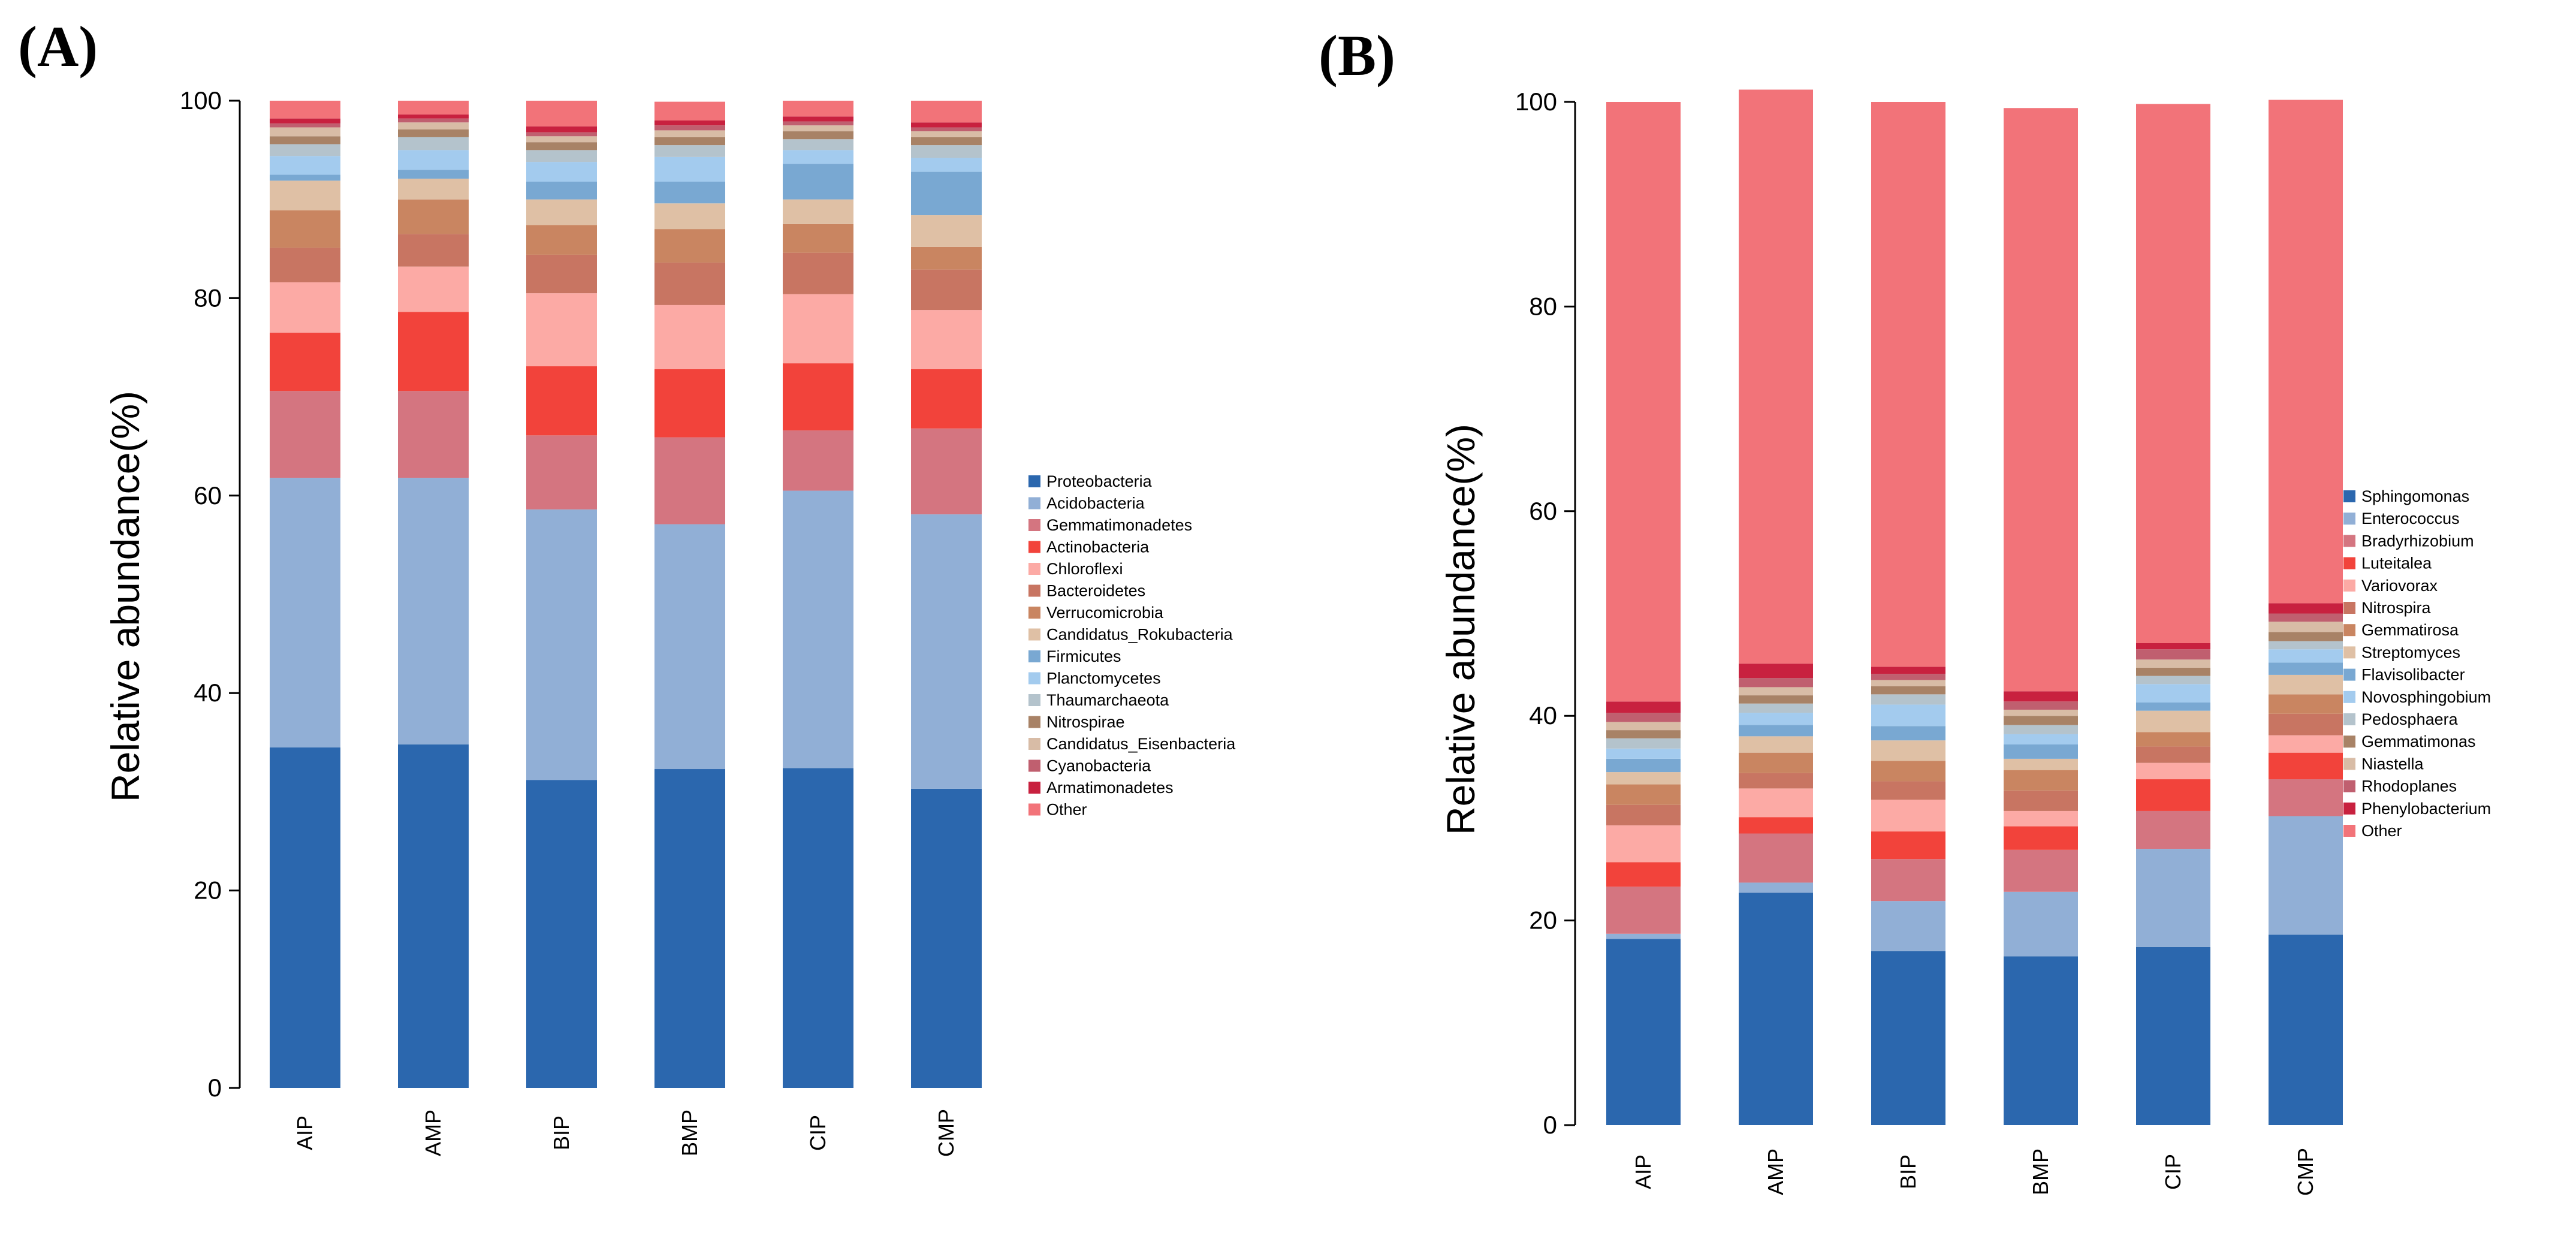  Describe the element at coordinates (2426, 809) in the screenshot. I see `legend-label: Phenylobacterium` at that location.